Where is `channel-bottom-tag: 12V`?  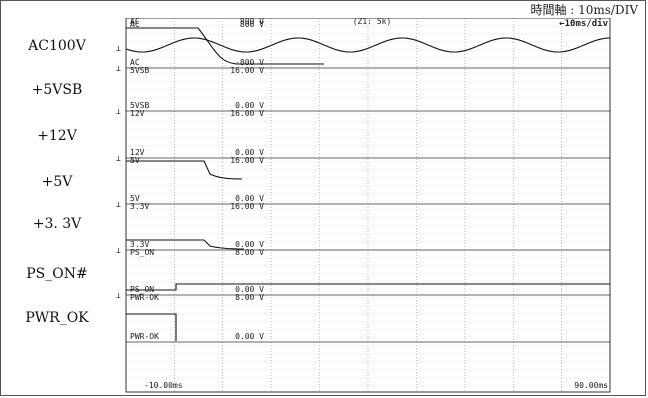 channel-bottom-tag: 12V is located at coordinates (137, 152).